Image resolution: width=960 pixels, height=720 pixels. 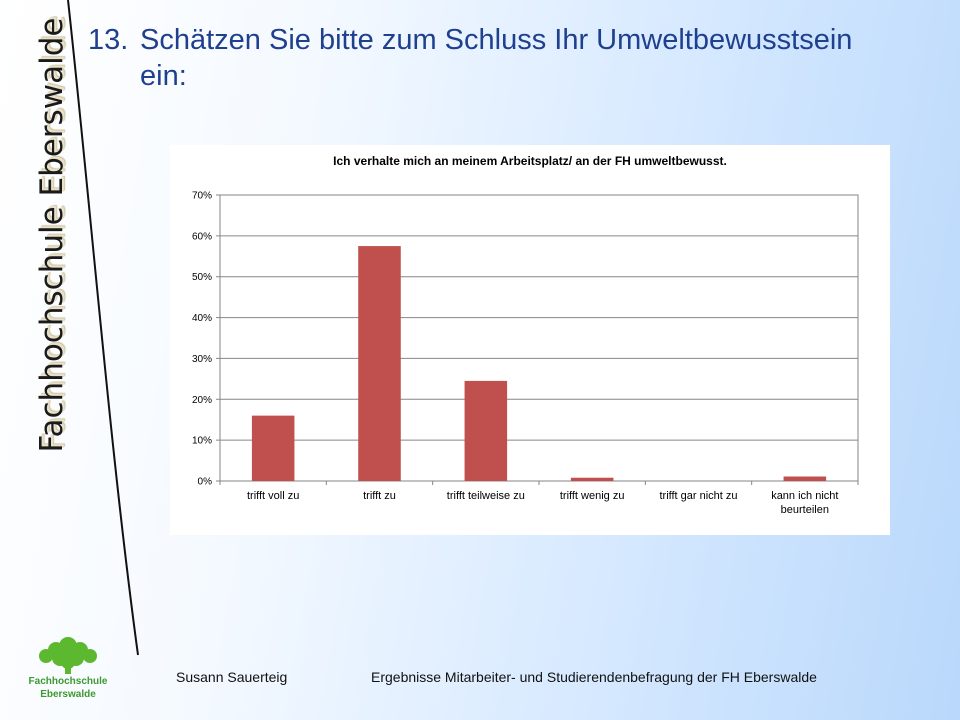 I want to click on x-tick-label: trifft voll zu, so click(x=273, y=496).